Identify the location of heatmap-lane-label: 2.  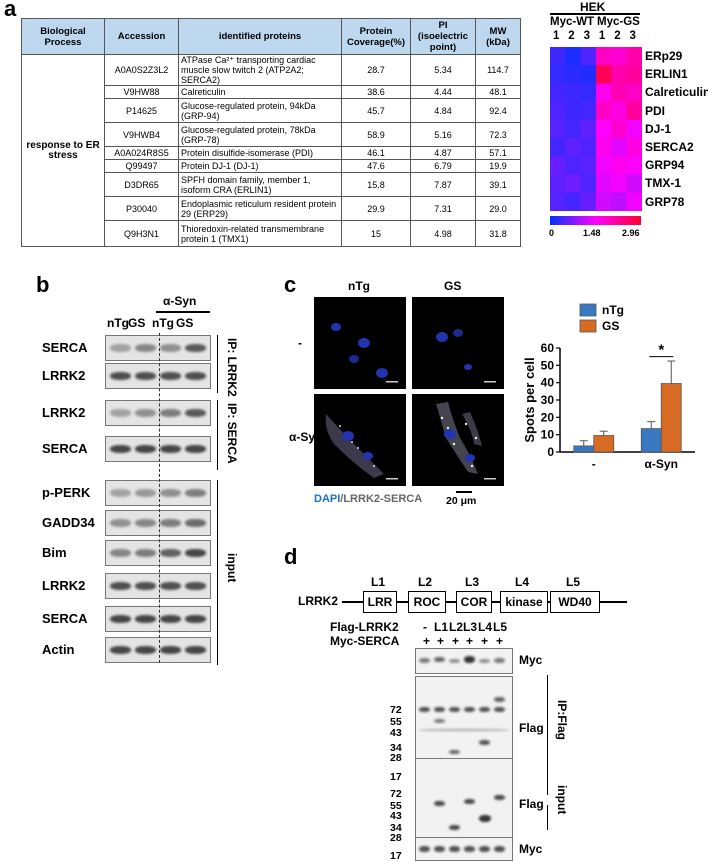
(571, 36).